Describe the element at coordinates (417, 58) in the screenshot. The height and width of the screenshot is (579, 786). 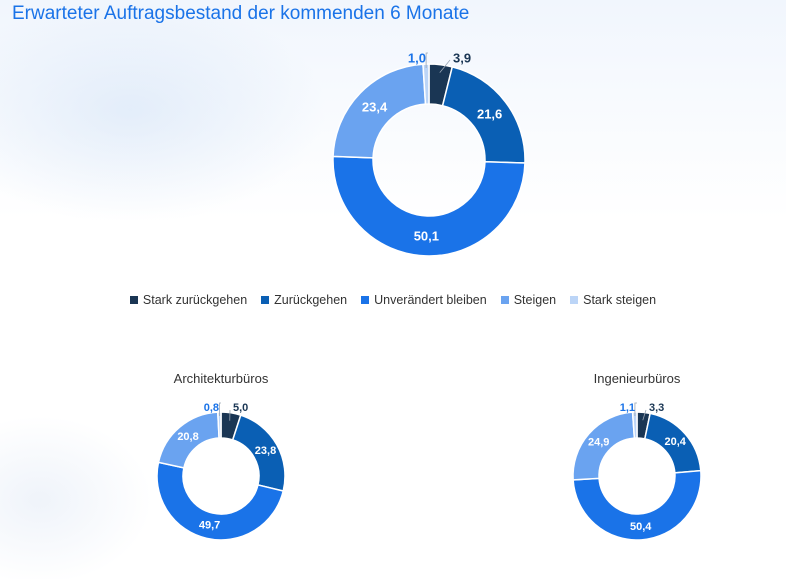
I see `data-label: 1,0` at that location.